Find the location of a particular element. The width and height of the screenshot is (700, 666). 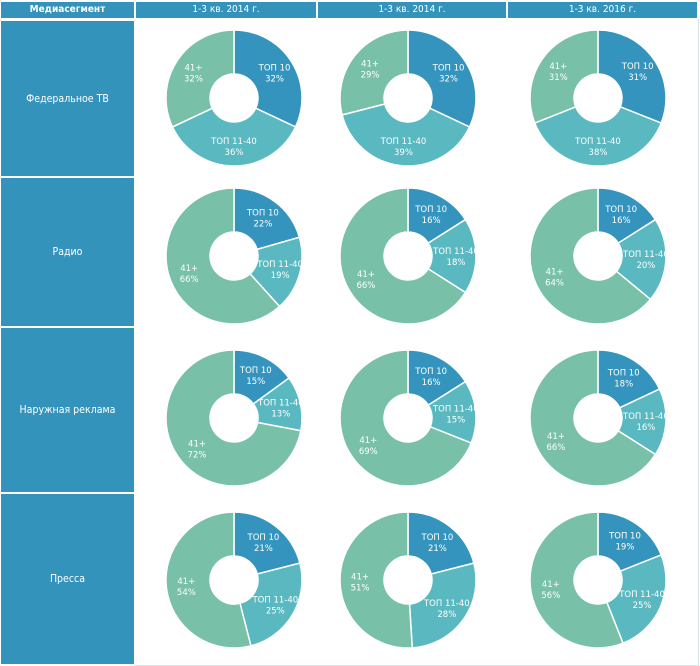

slice-value-label: 72% is located at coordinates (197, 456).